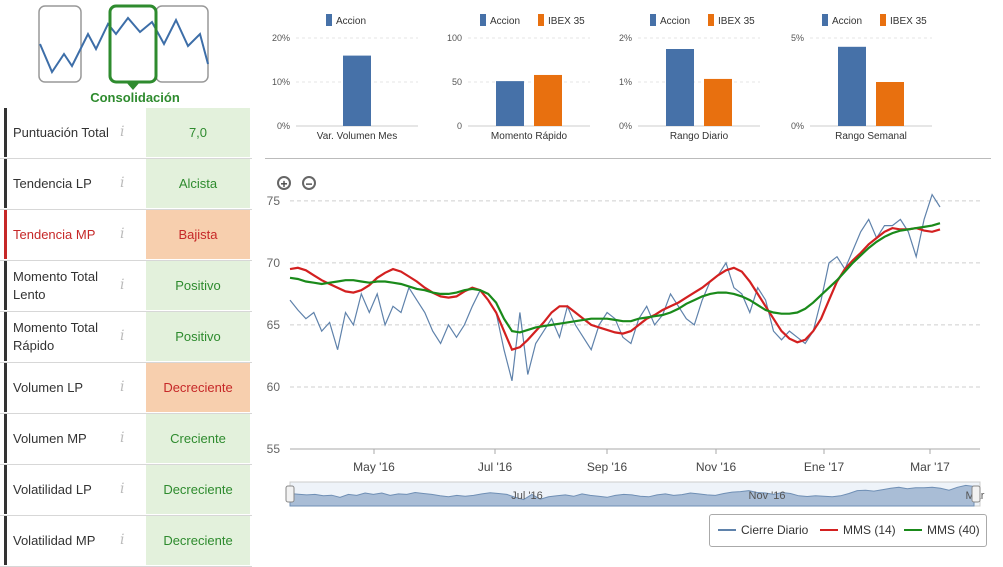 This screenshot has height=567, width=1003. What do you see at coordinates (607, 467) in the screenshot?
I see `main-xtick: Sep '16` at bounding box center [607, 467].